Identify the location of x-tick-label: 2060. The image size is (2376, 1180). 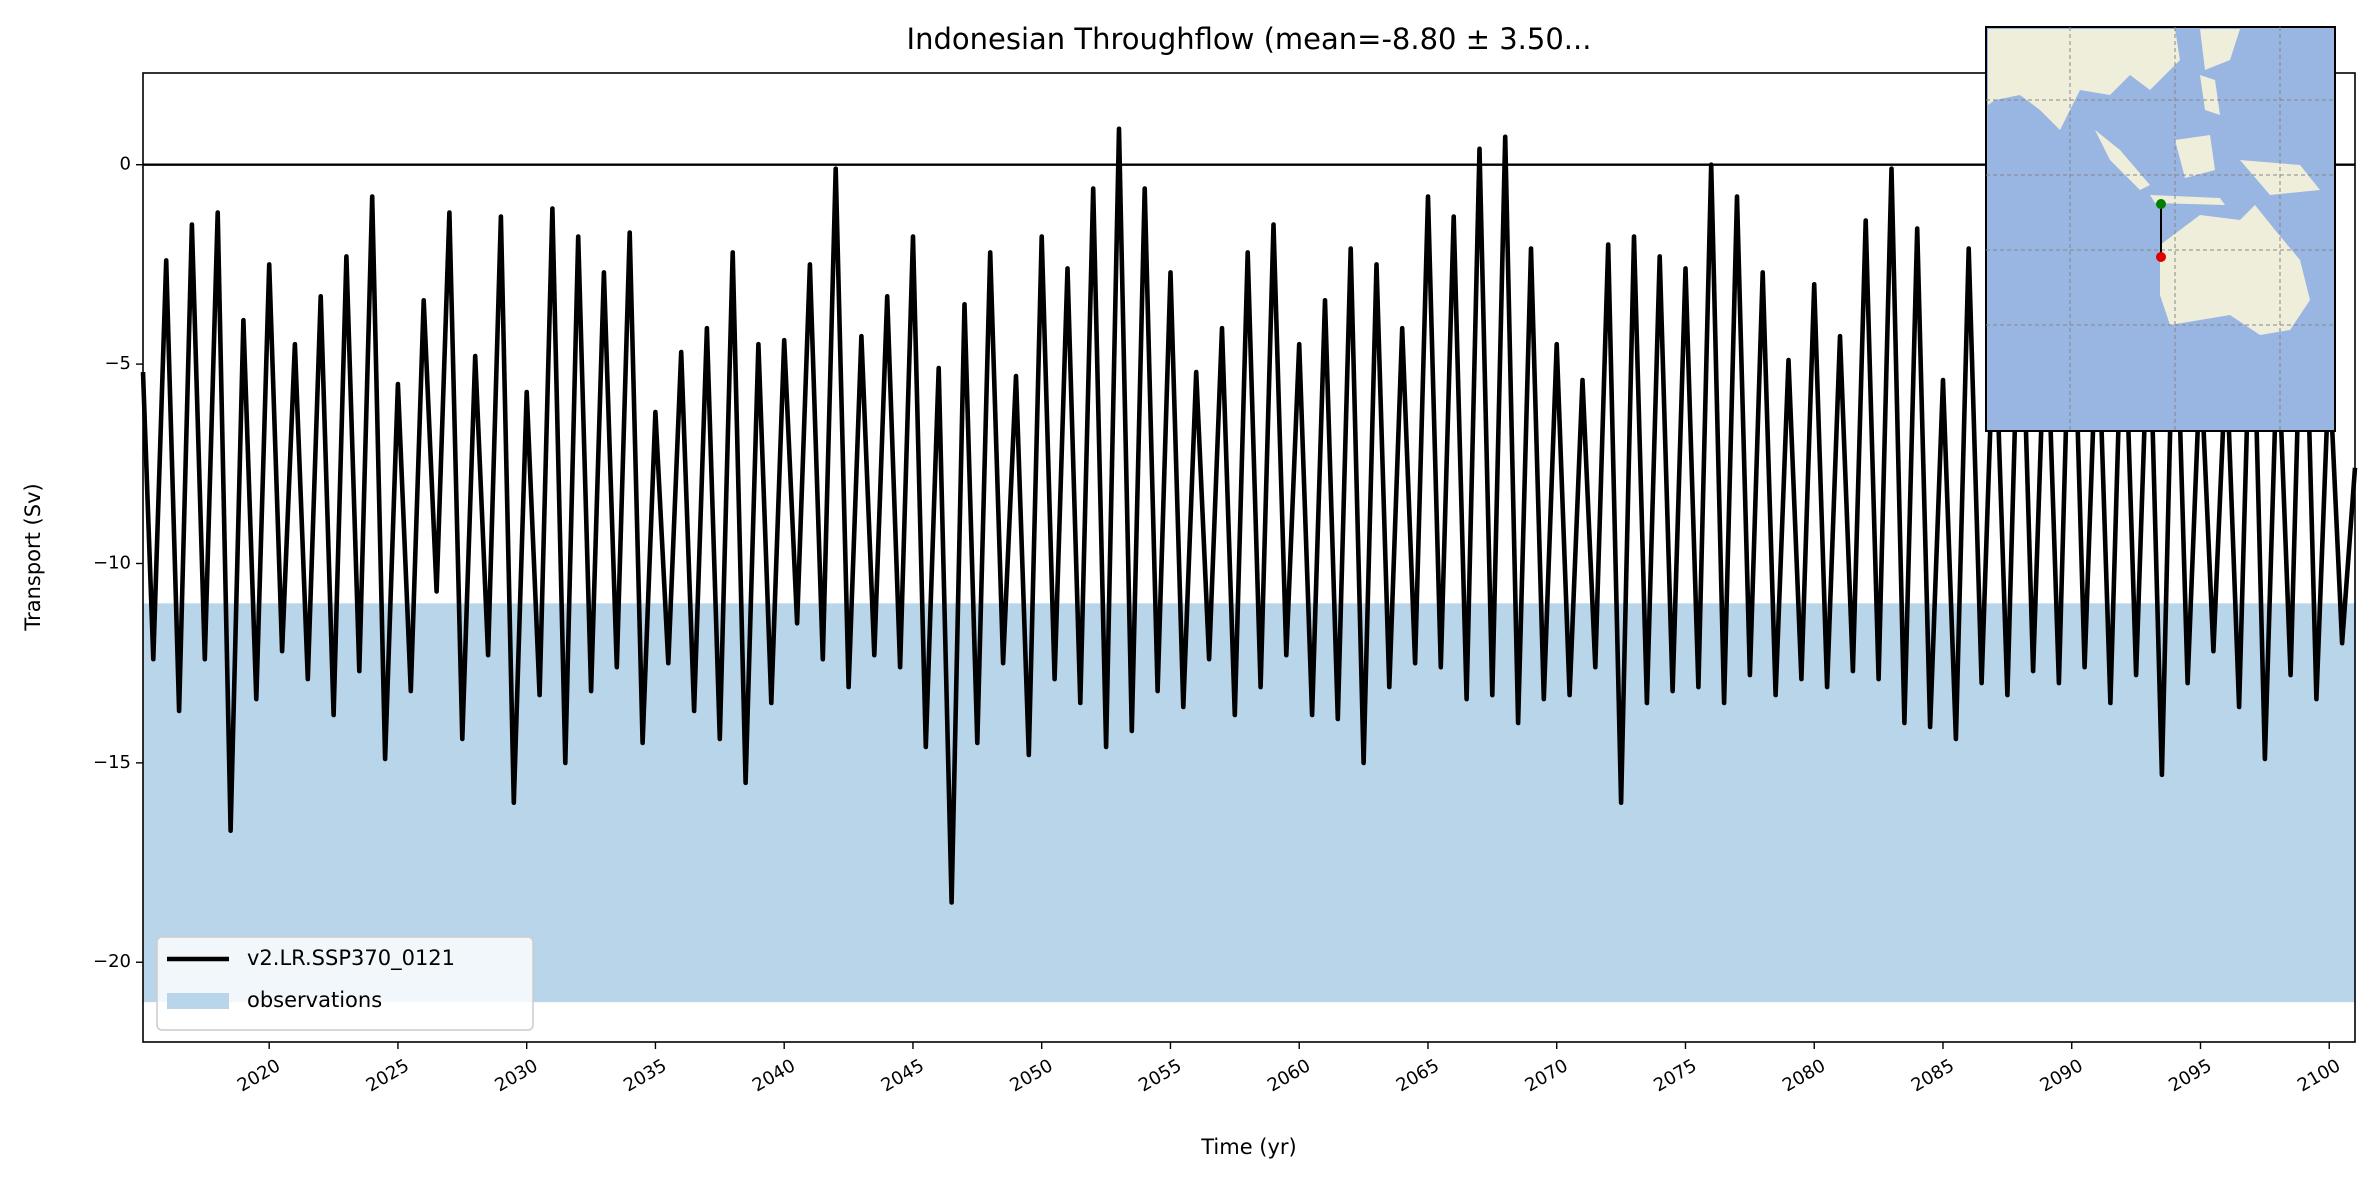
(1289, 1075).